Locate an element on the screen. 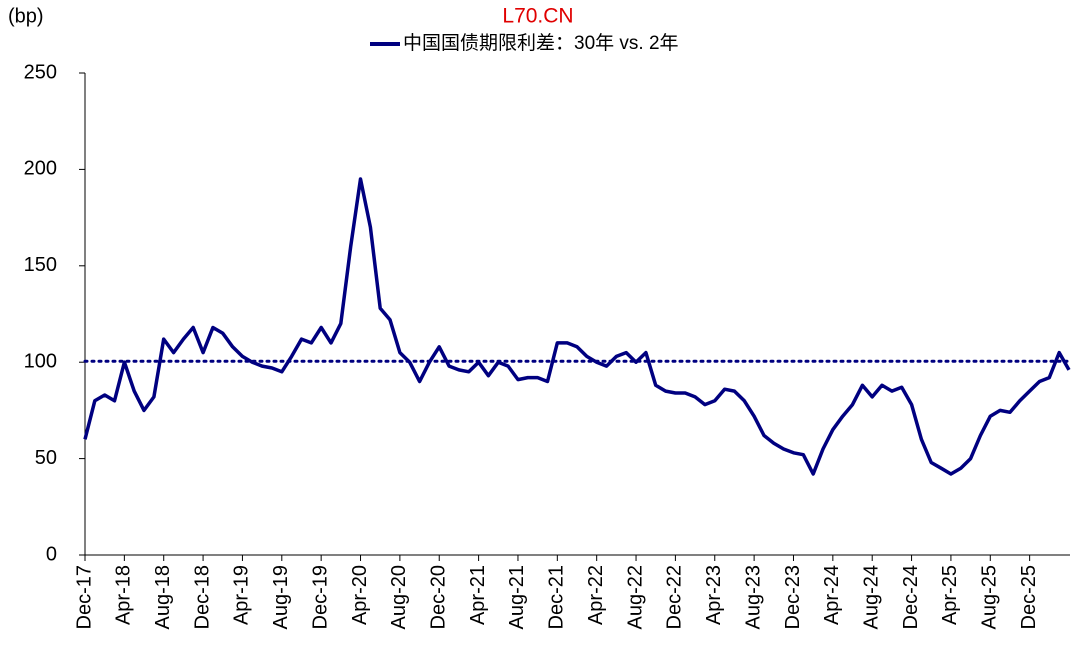 The width and height of the screenshot is (1080, 664). x-tick-label: Apr-20 is located at coordinates (360, 595).